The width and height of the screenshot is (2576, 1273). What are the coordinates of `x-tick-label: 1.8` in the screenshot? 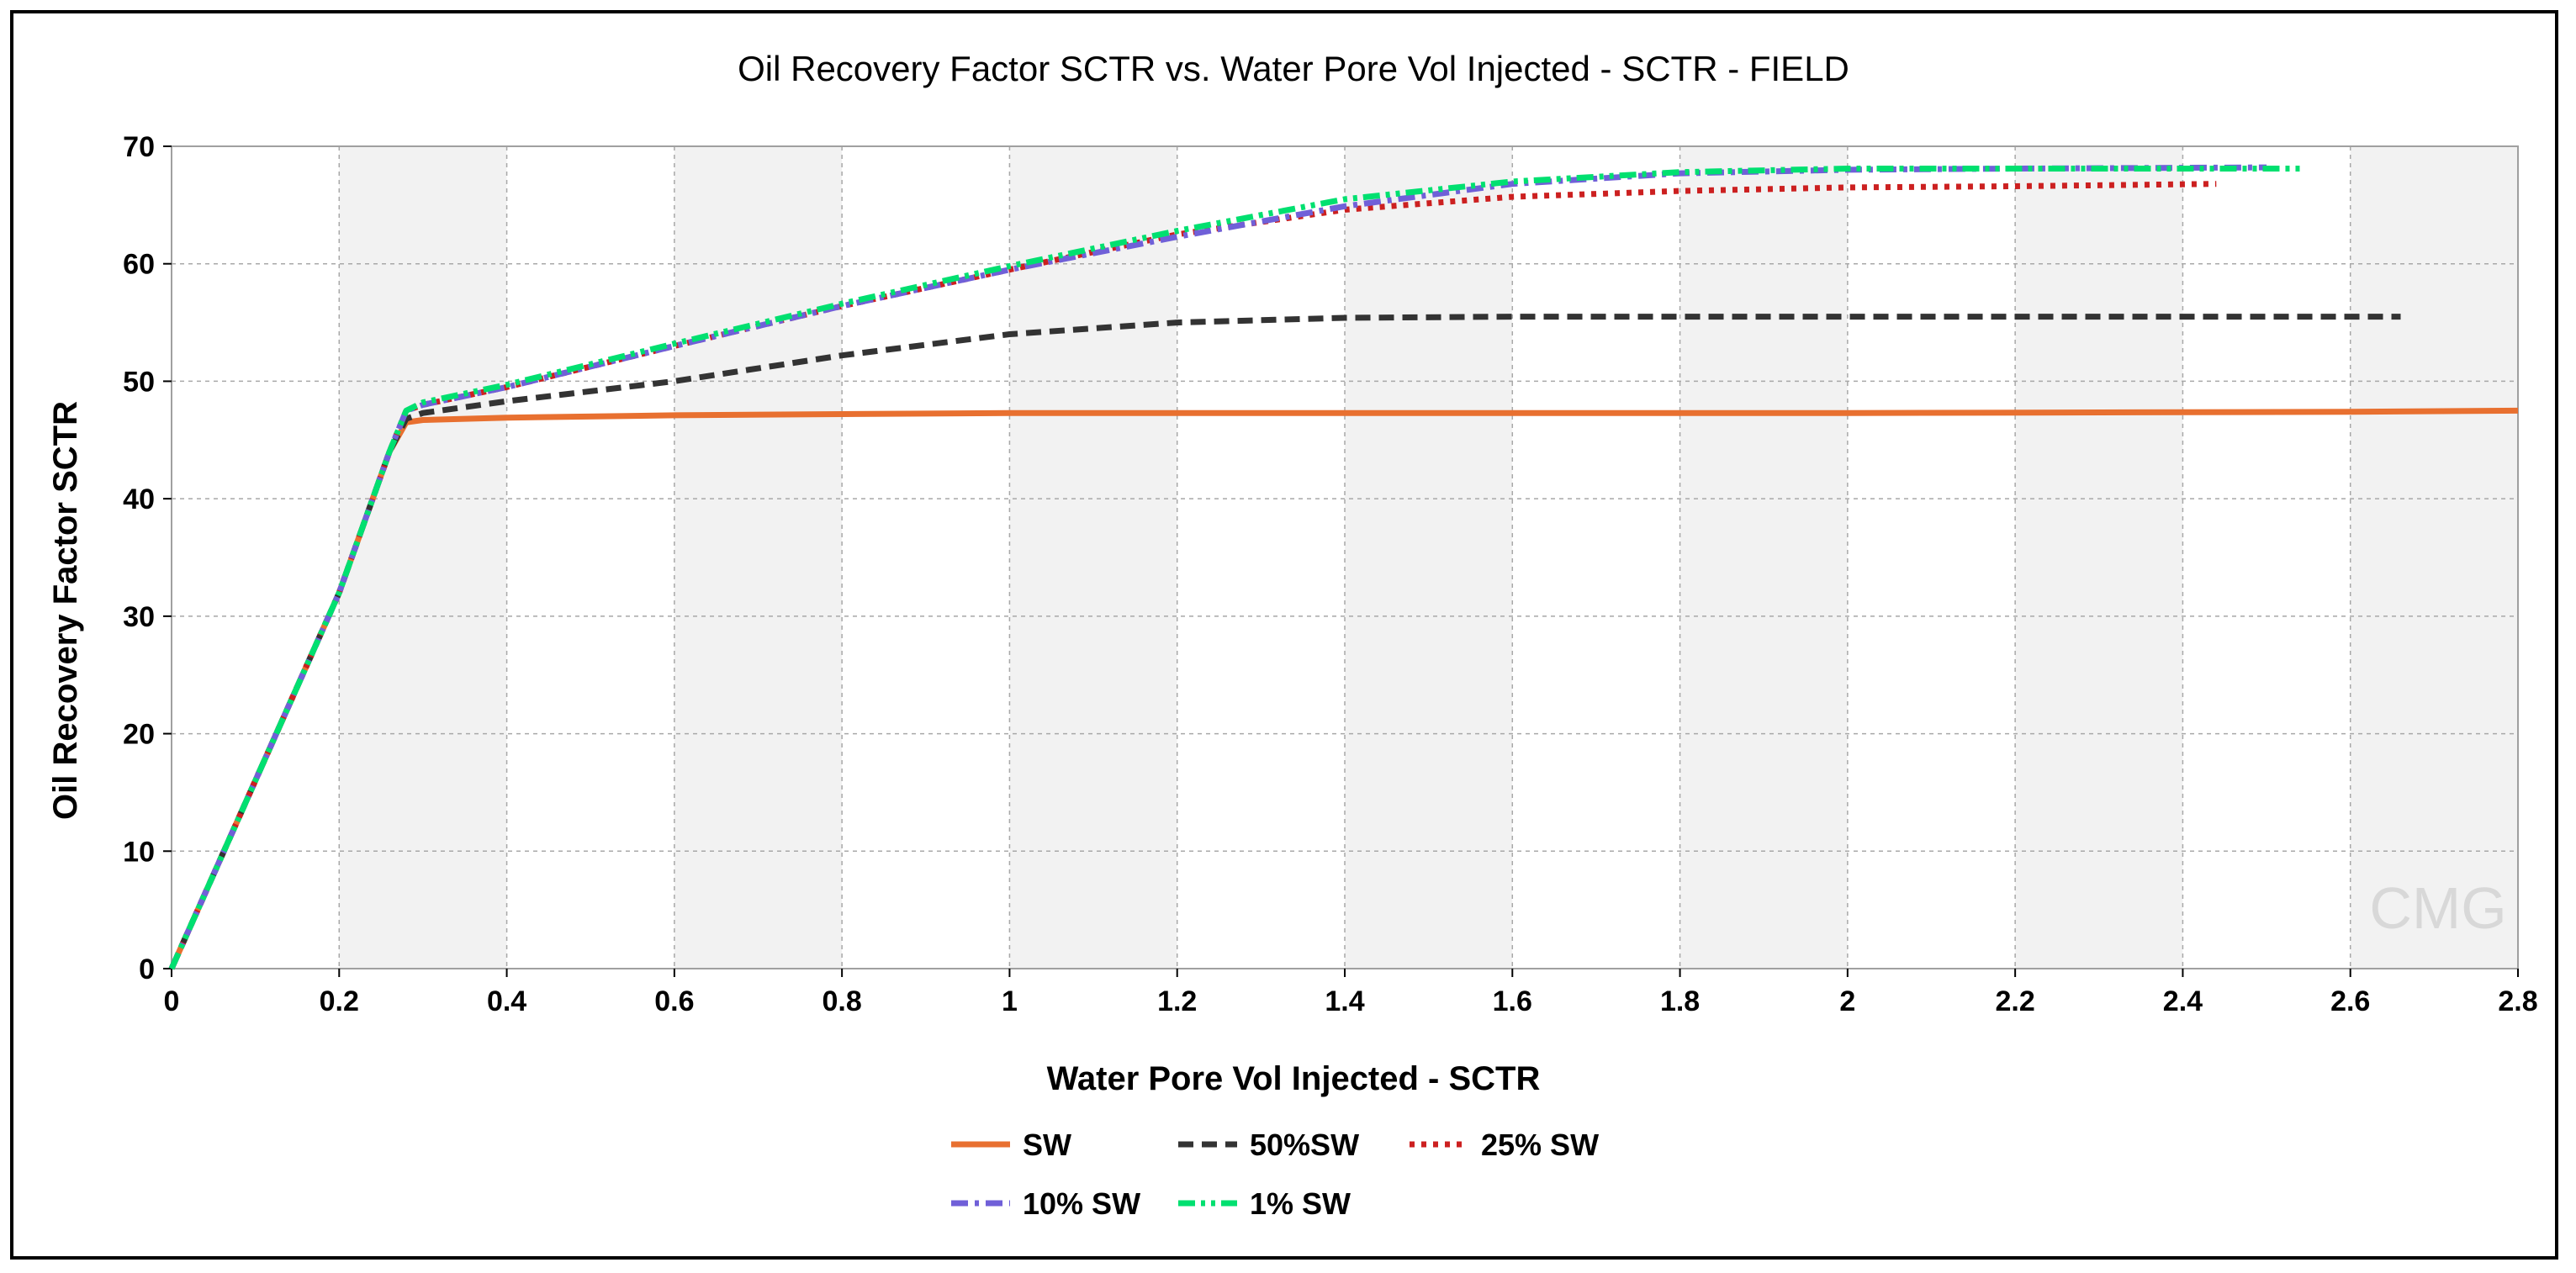 It's located at (1680, 1001).